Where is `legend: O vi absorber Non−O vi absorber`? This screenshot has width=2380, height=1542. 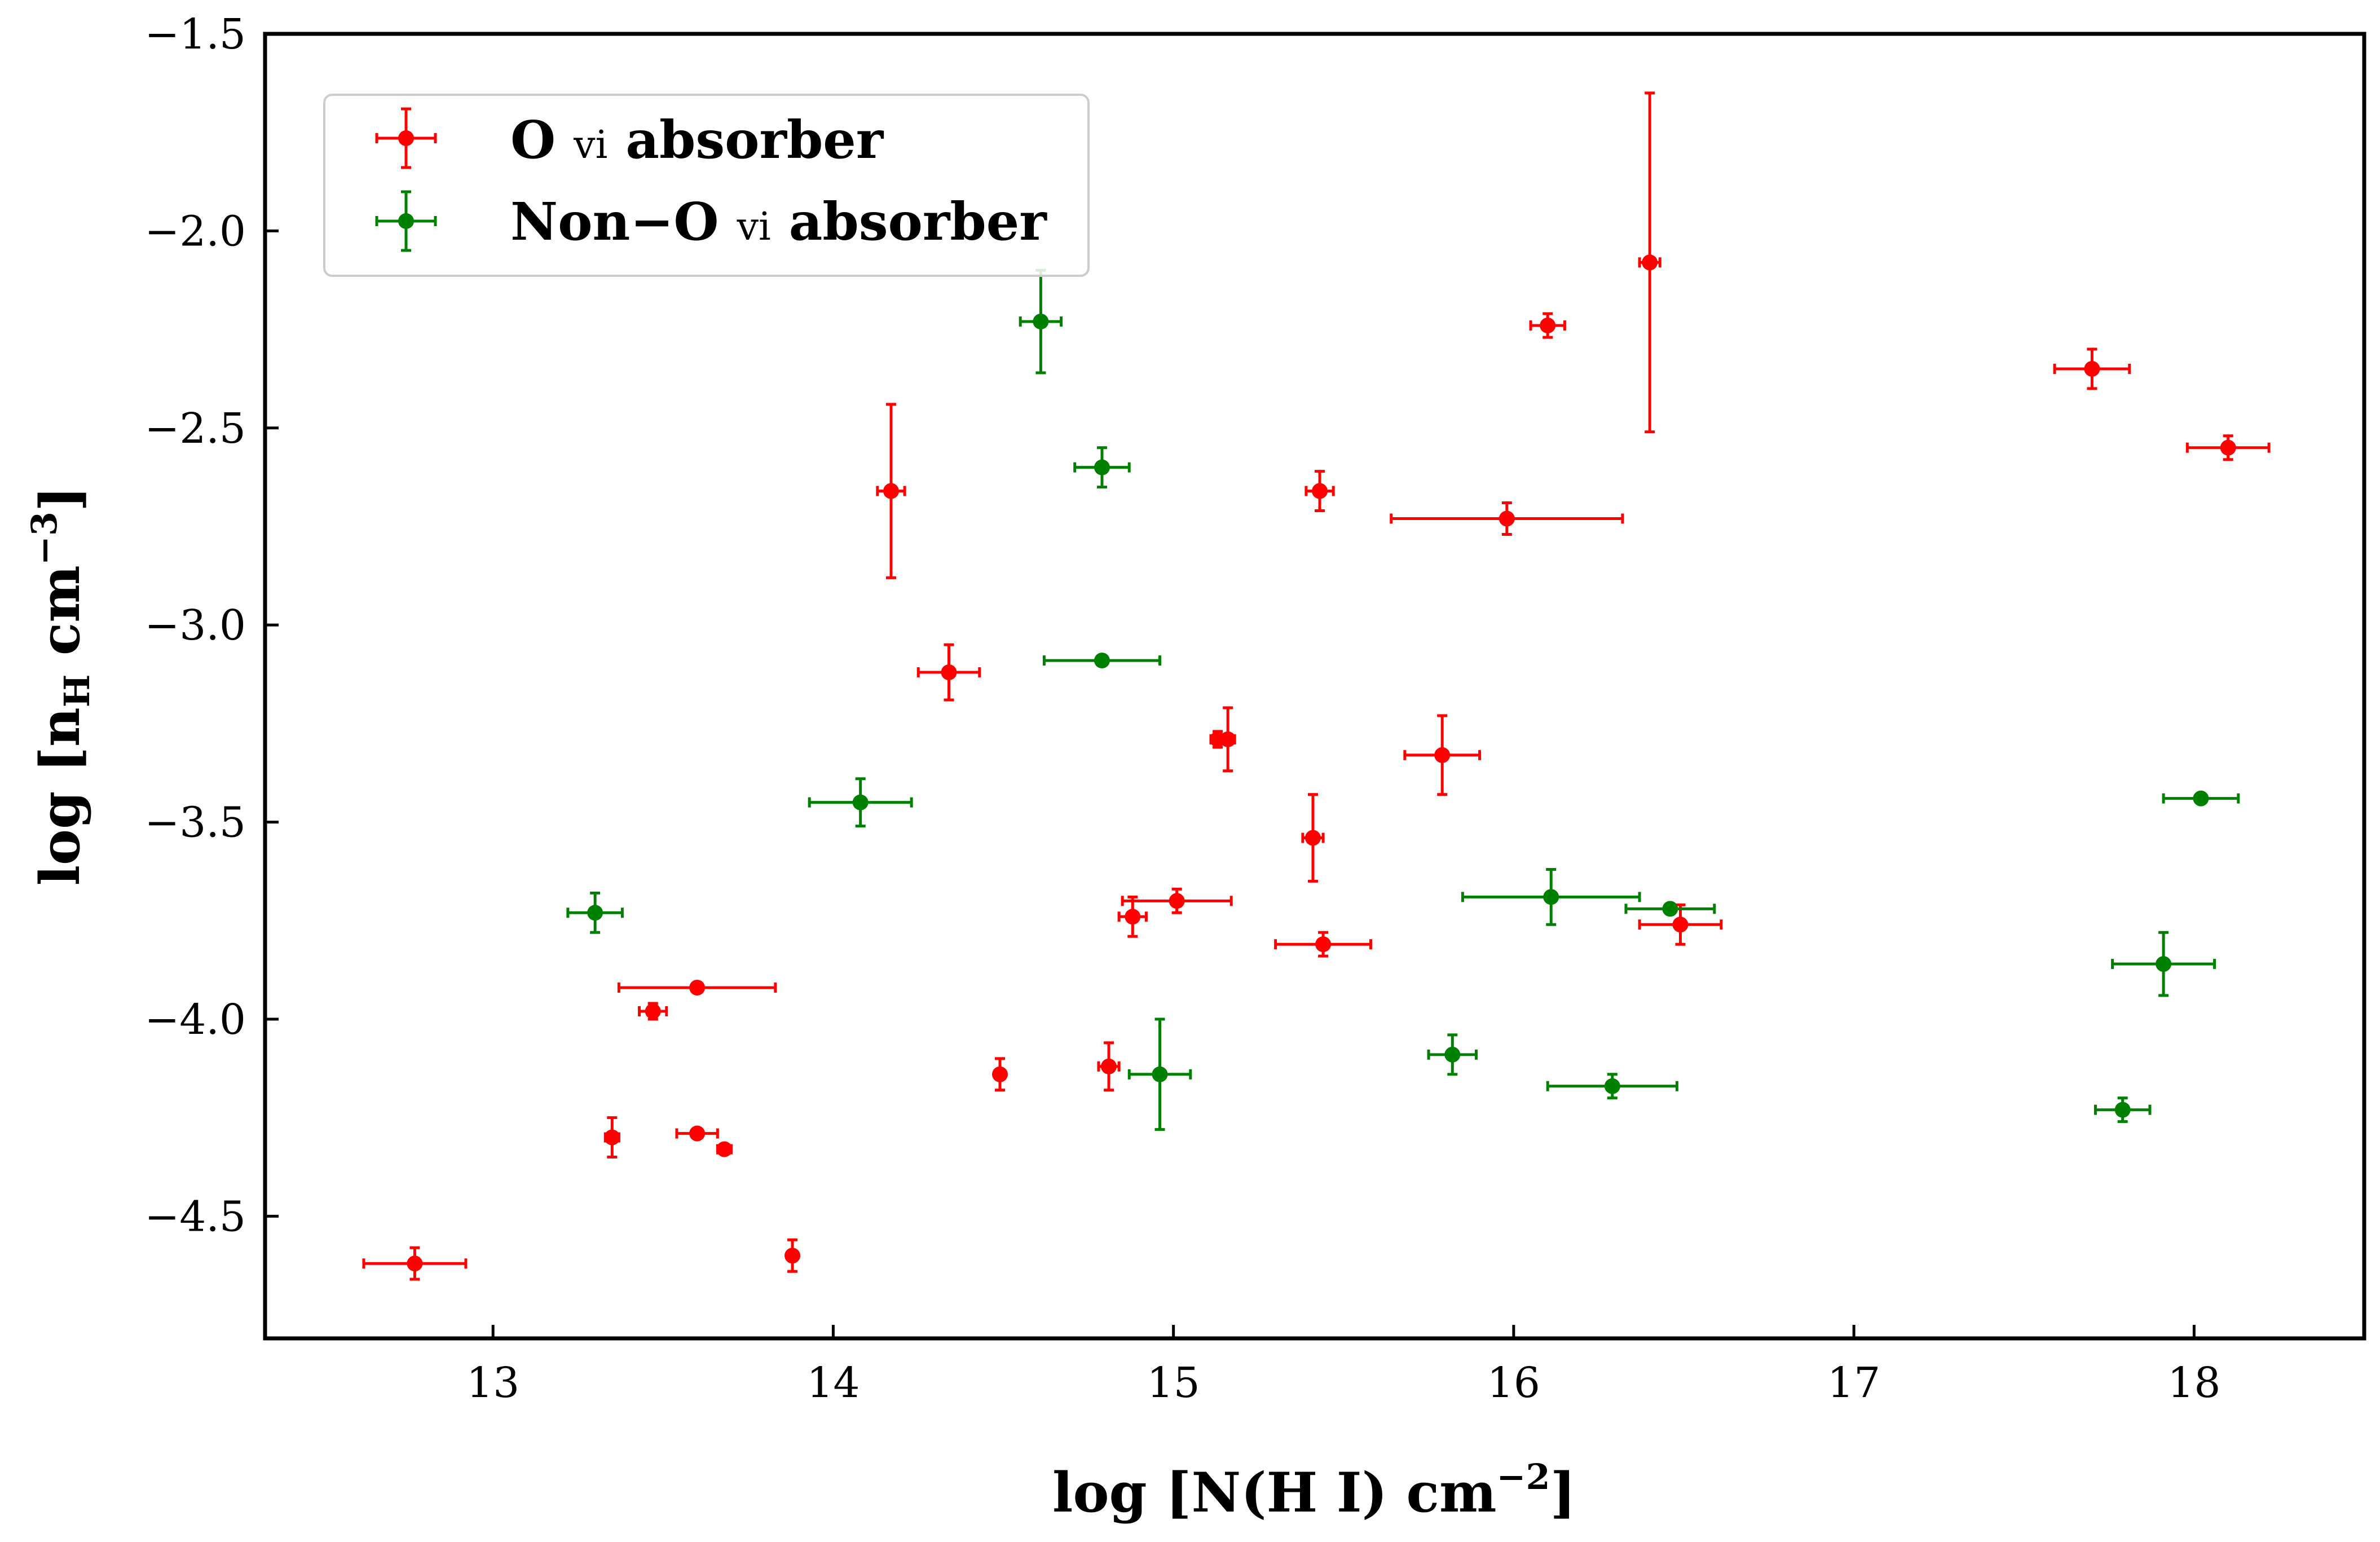
legend: O vi absorber Non−O vi absorber is located at coordinates (706, 185).